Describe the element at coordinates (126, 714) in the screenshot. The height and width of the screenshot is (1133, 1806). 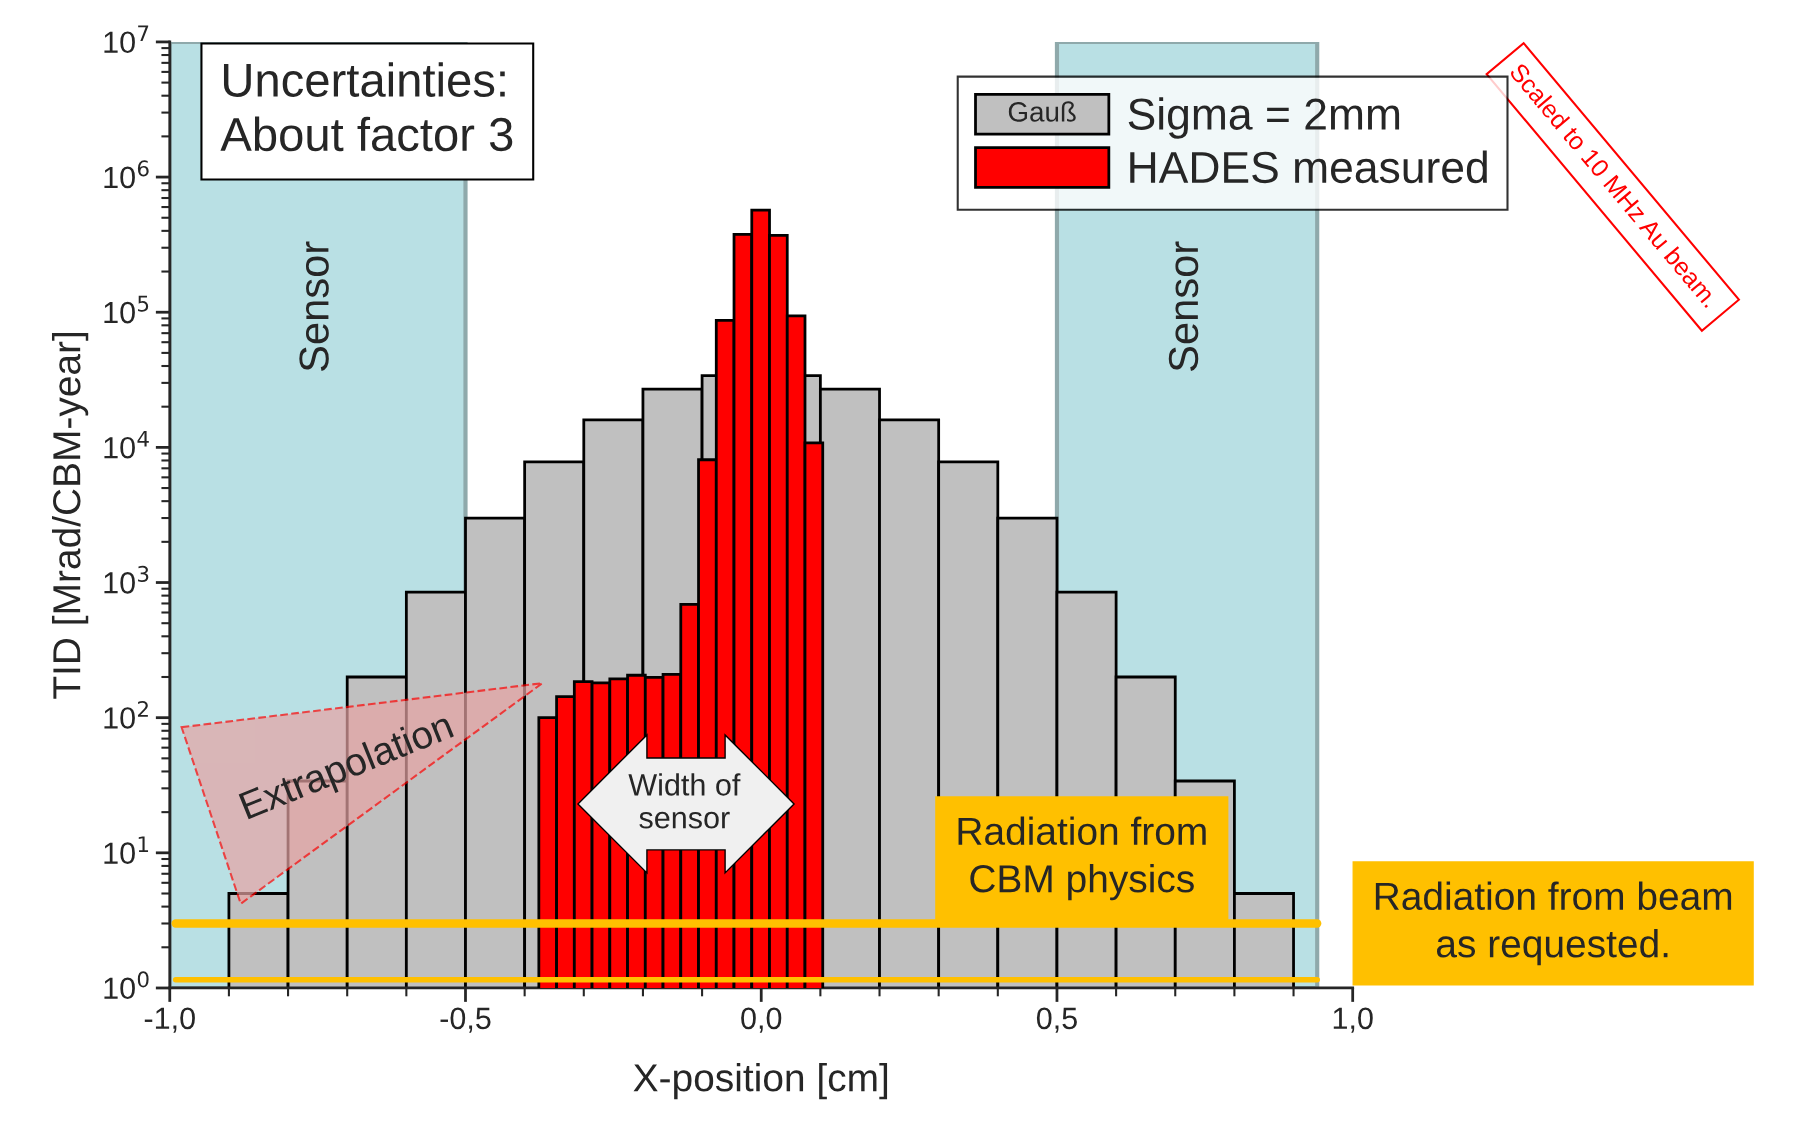
I see `y-tick-label: 10$^{2}$` at that location.